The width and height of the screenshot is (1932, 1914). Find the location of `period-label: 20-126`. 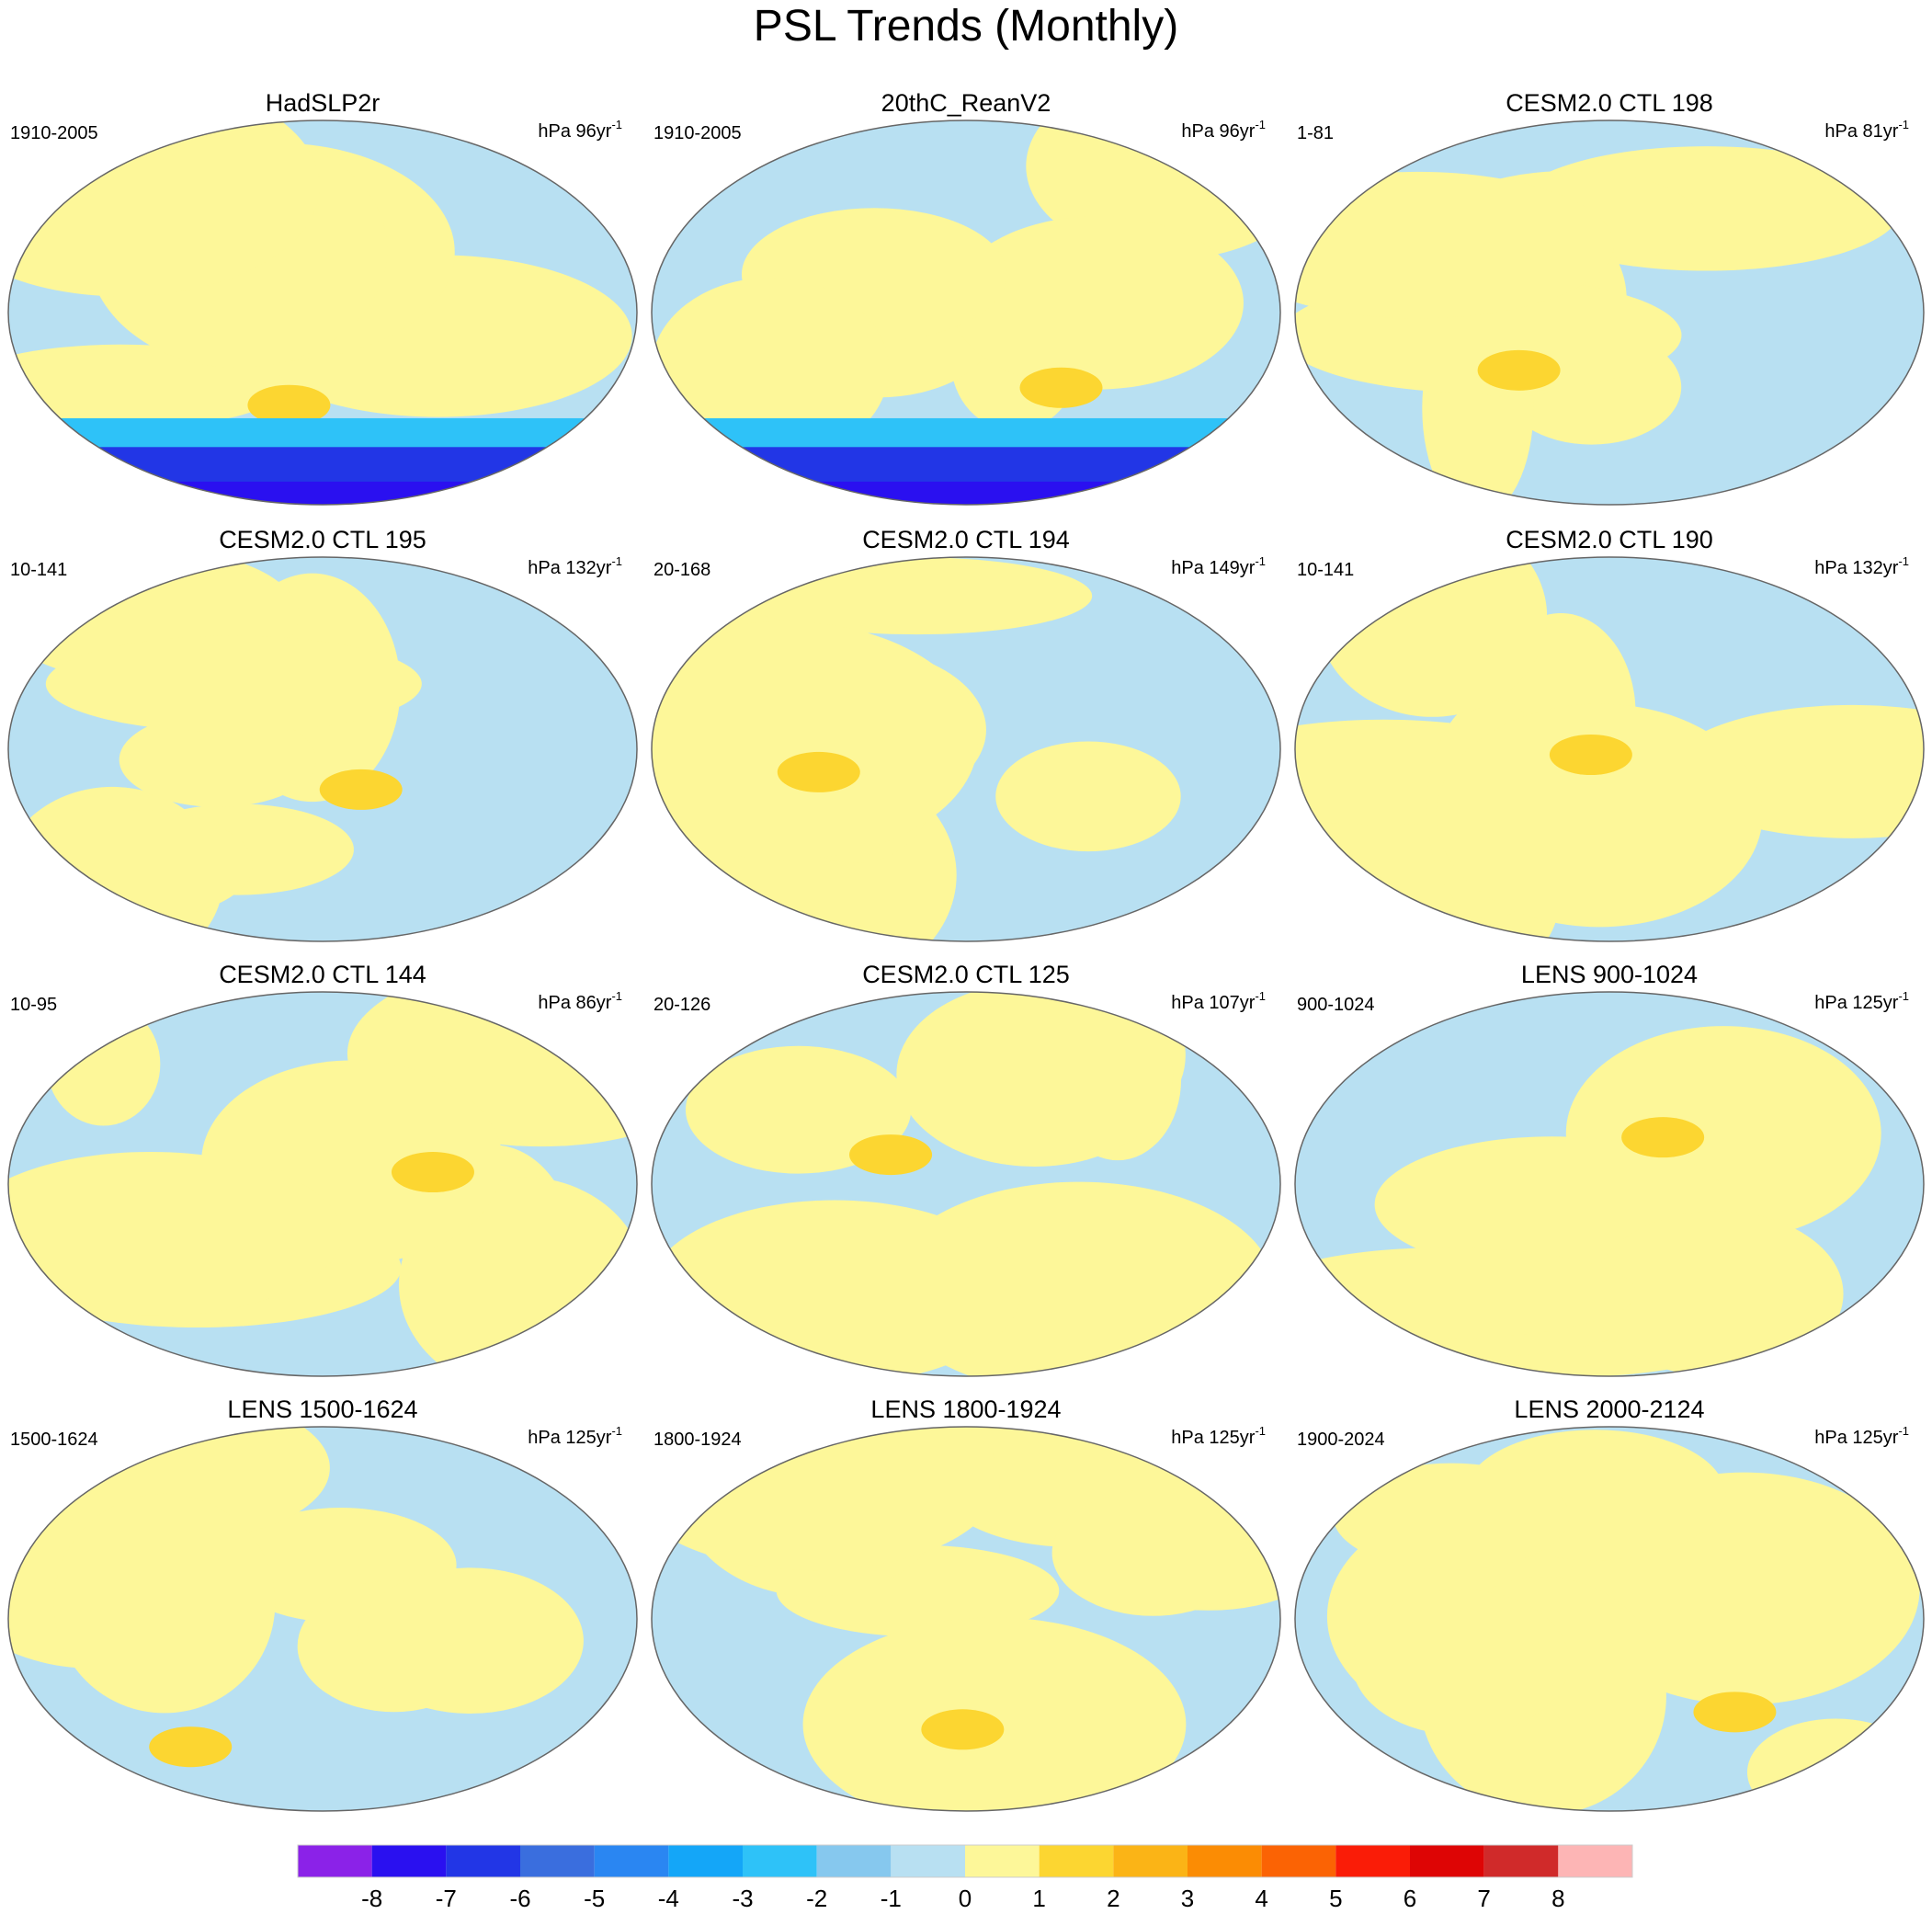

period-label: 20-126 is located at coordinates (682, 1005).